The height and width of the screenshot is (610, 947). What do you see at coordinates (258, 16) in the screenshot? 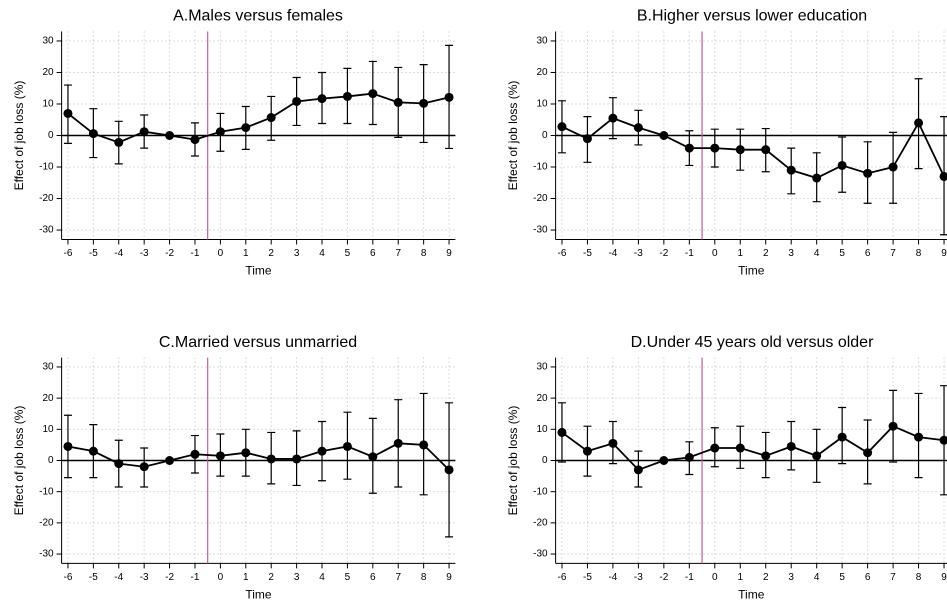
I see `panel-title: A.Males versus females` at bounding box center [258, 16].